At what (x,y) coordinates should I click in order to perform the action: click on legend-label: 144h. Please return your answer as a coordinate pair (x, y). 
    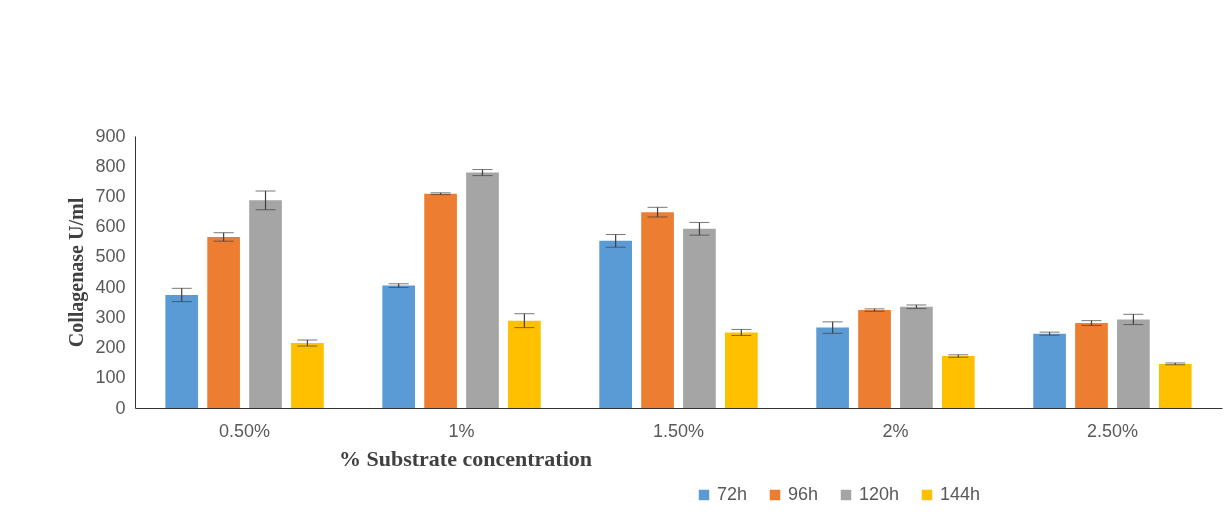
    Looking at the image, I should click on (960, 494).